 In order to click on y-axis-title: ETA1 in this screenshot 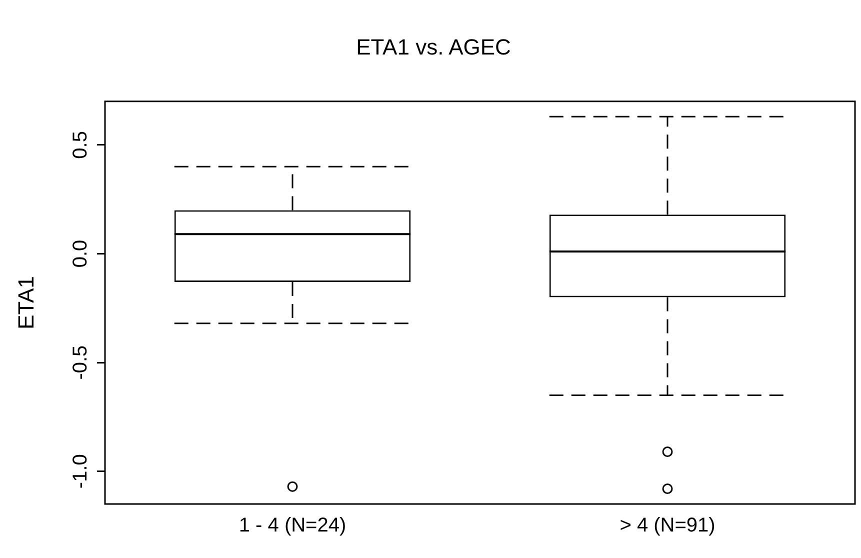, I will do `click(25, 303)`.